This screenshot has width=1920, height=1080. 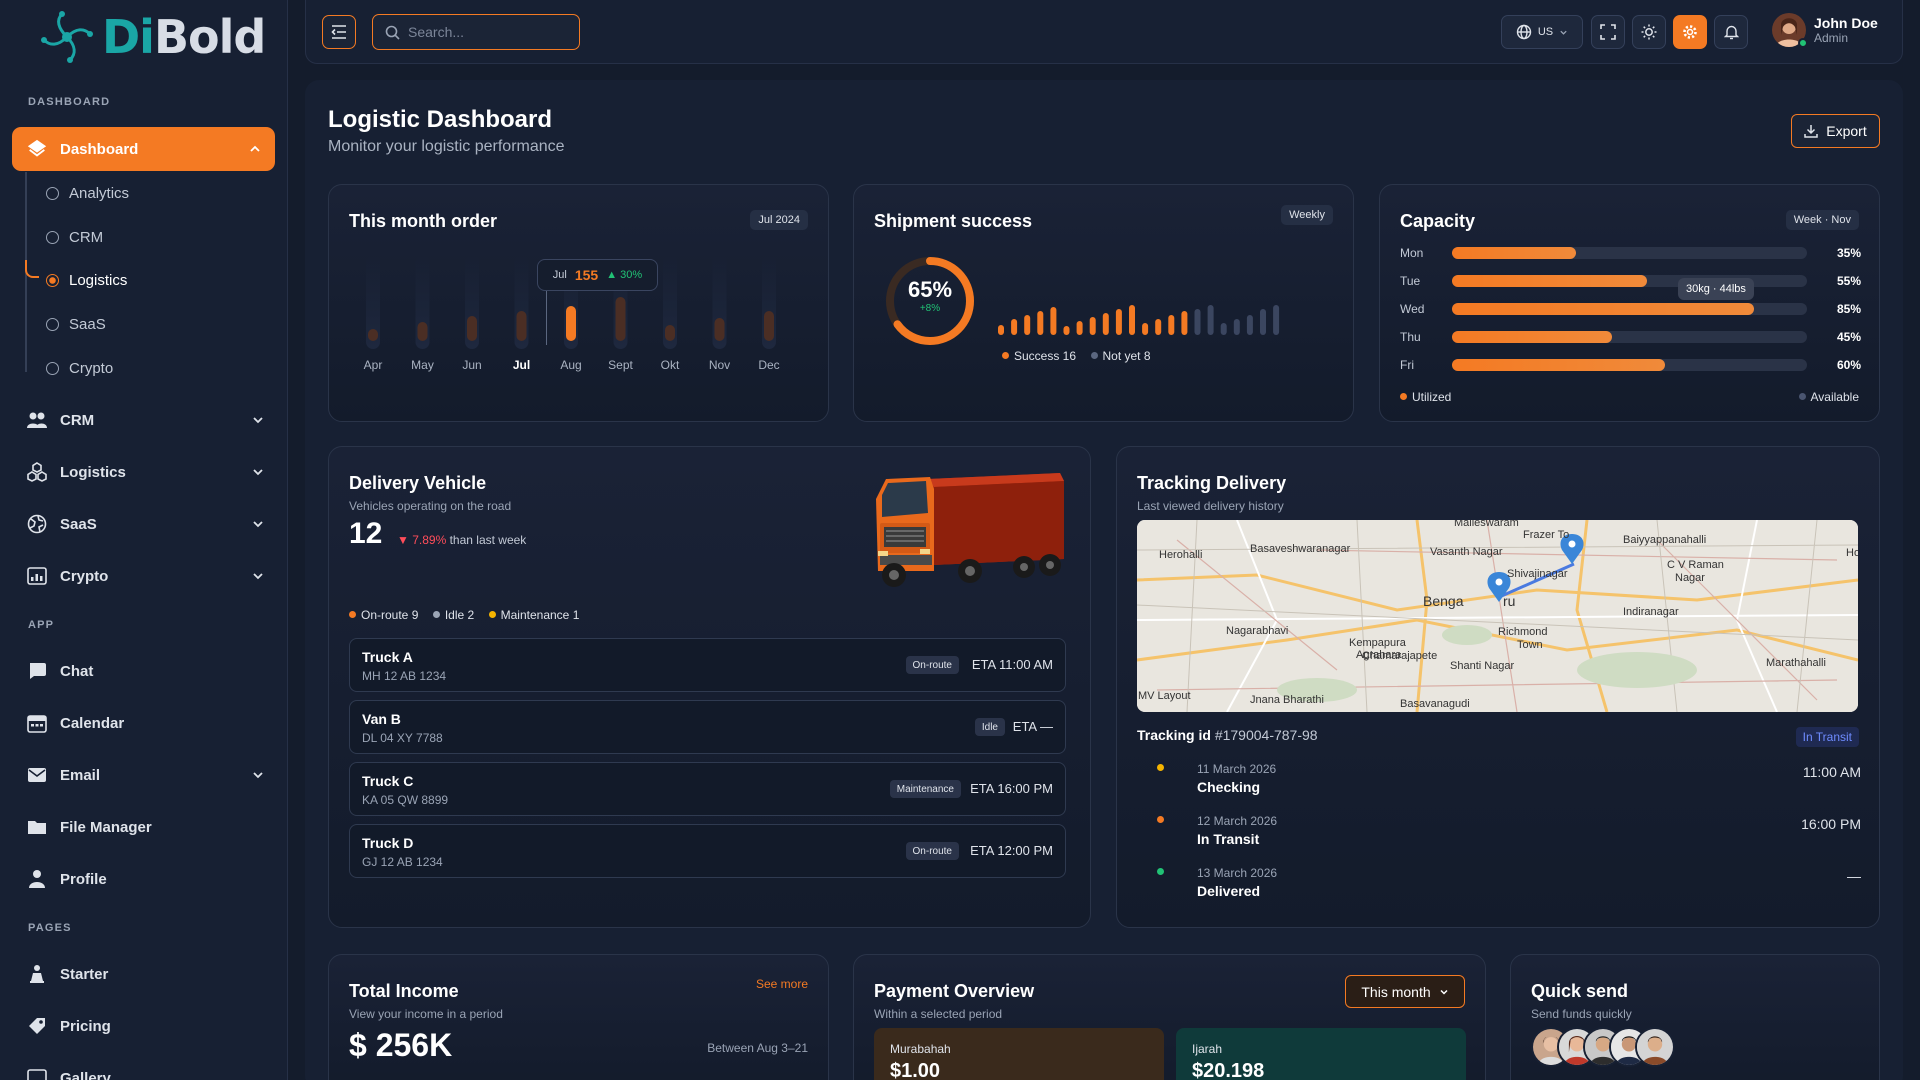 I want to click on sidebar-sub-crm: CRM, so click(x=74, y=237).